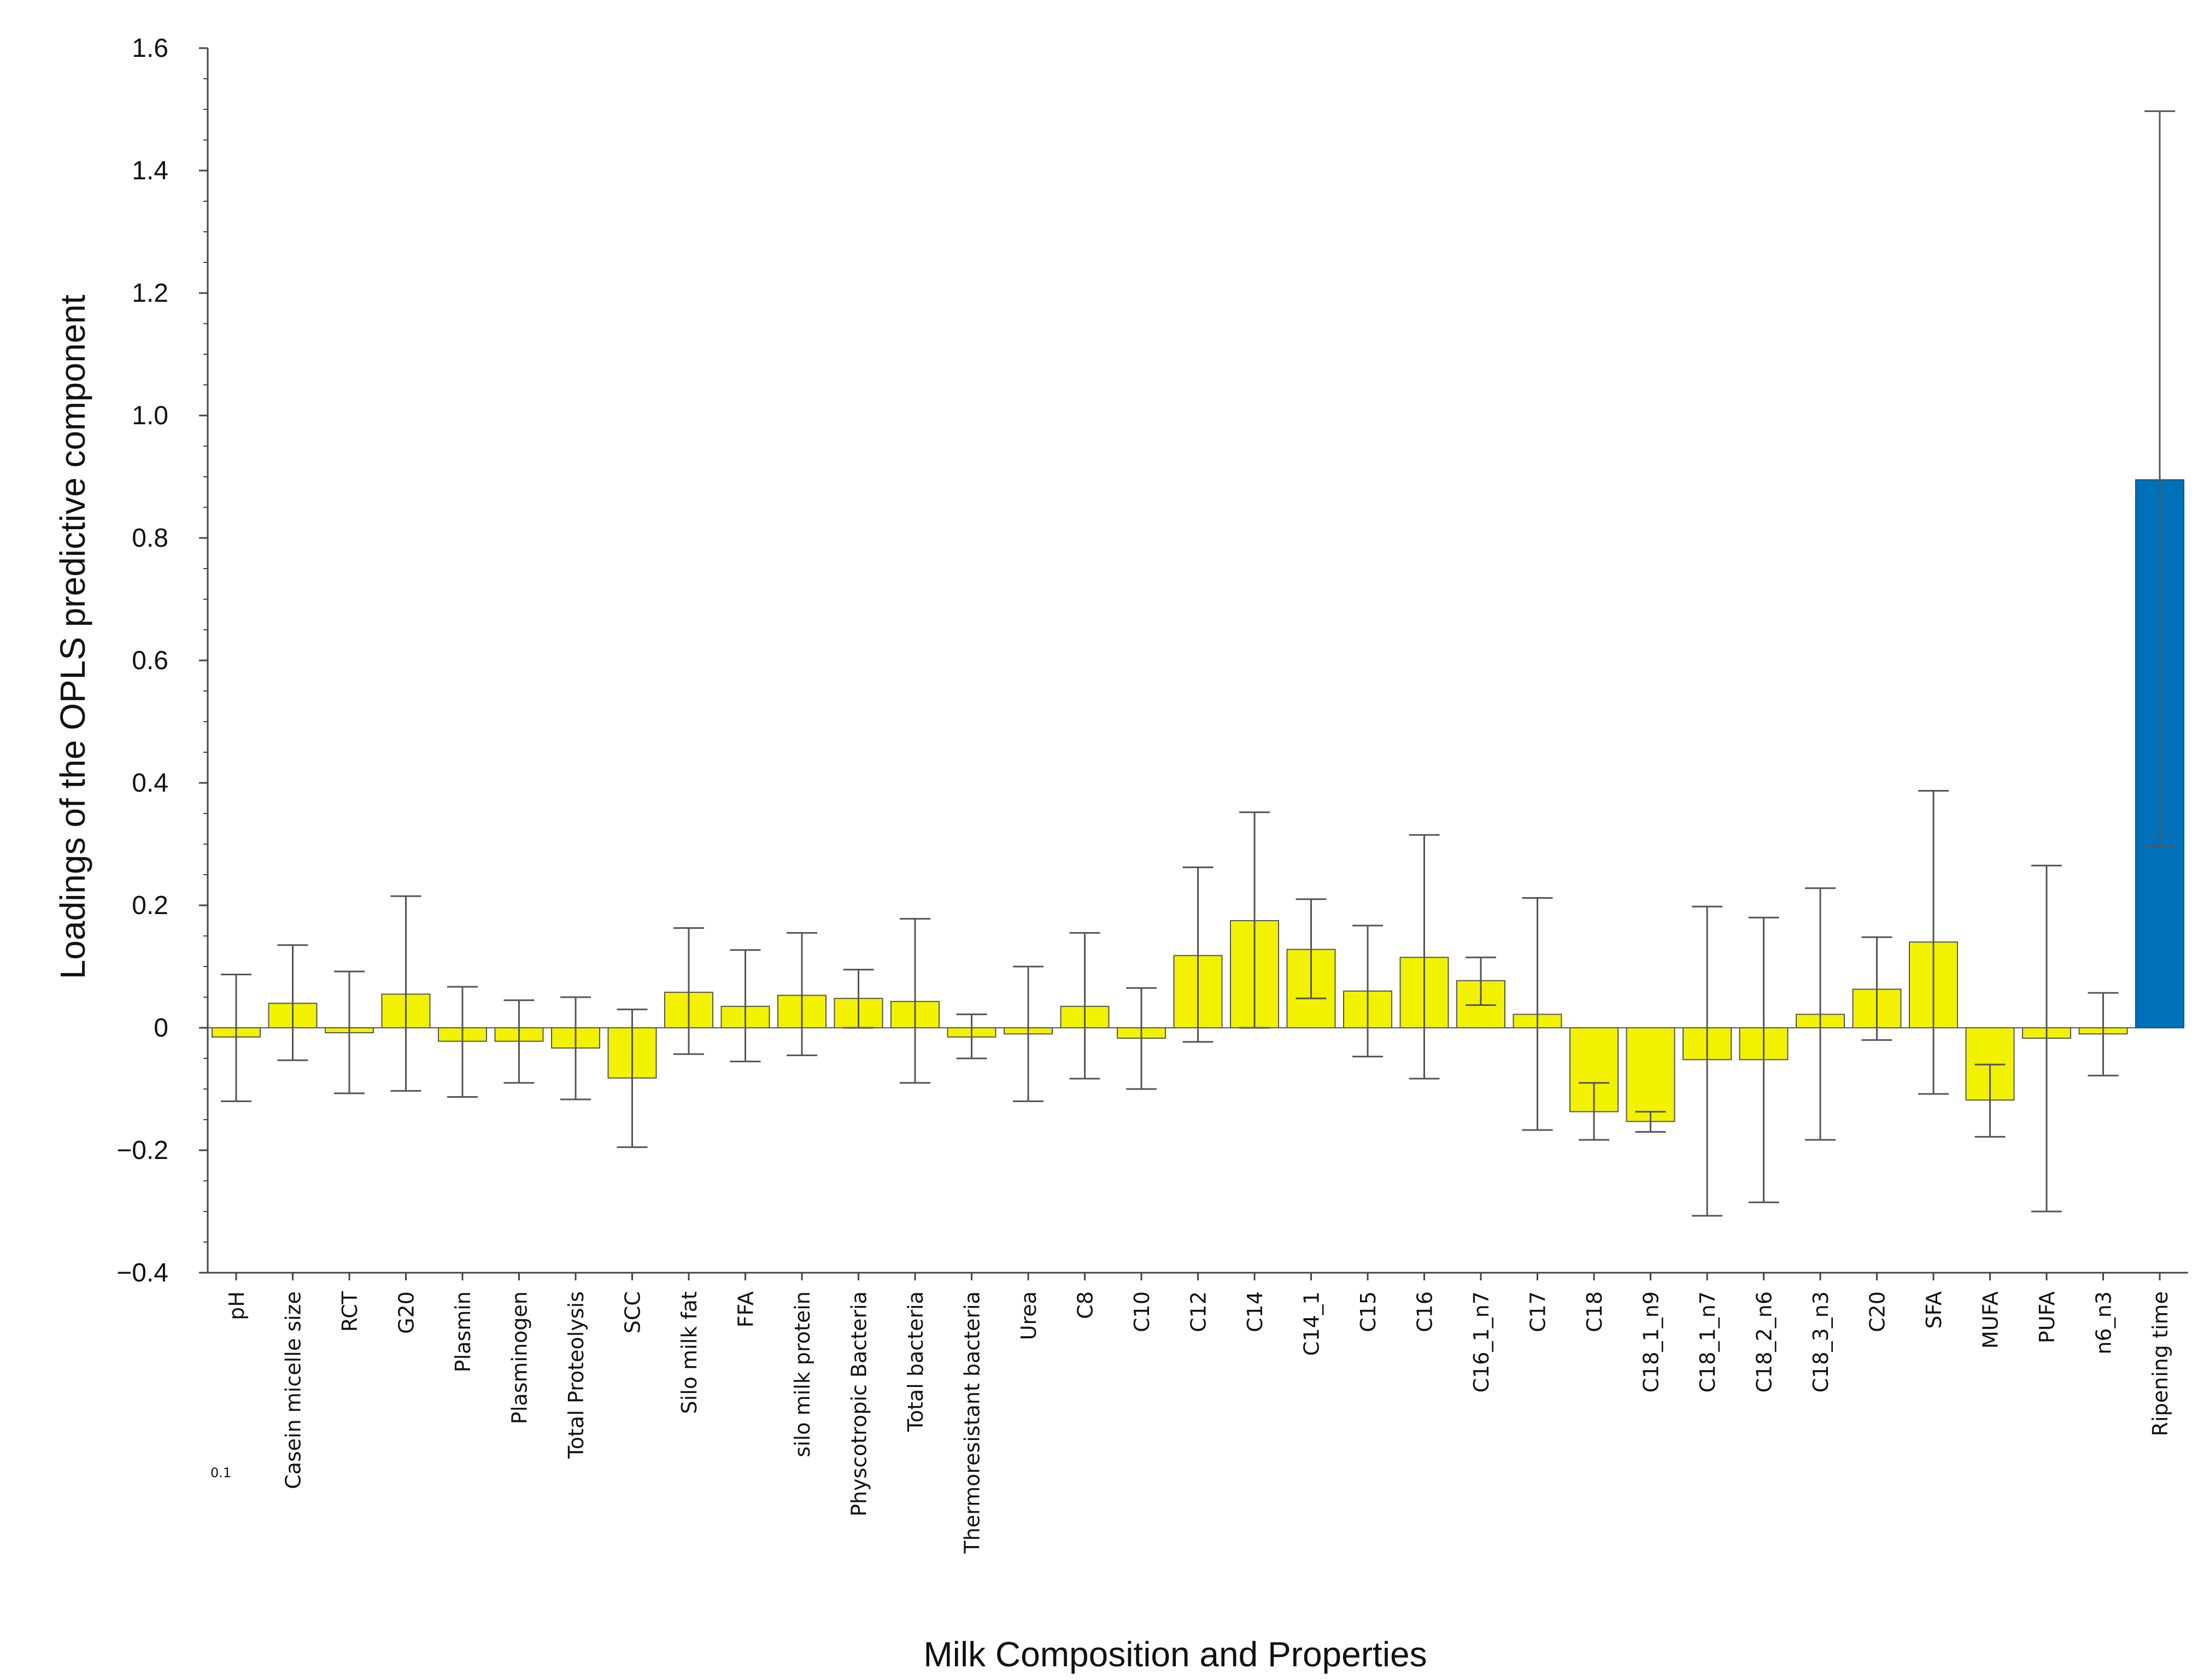  What do you see at coordinates (150, 783) in the screenshot?
I see `y-tick-label: 0.4` at bounding box center [150, 783].